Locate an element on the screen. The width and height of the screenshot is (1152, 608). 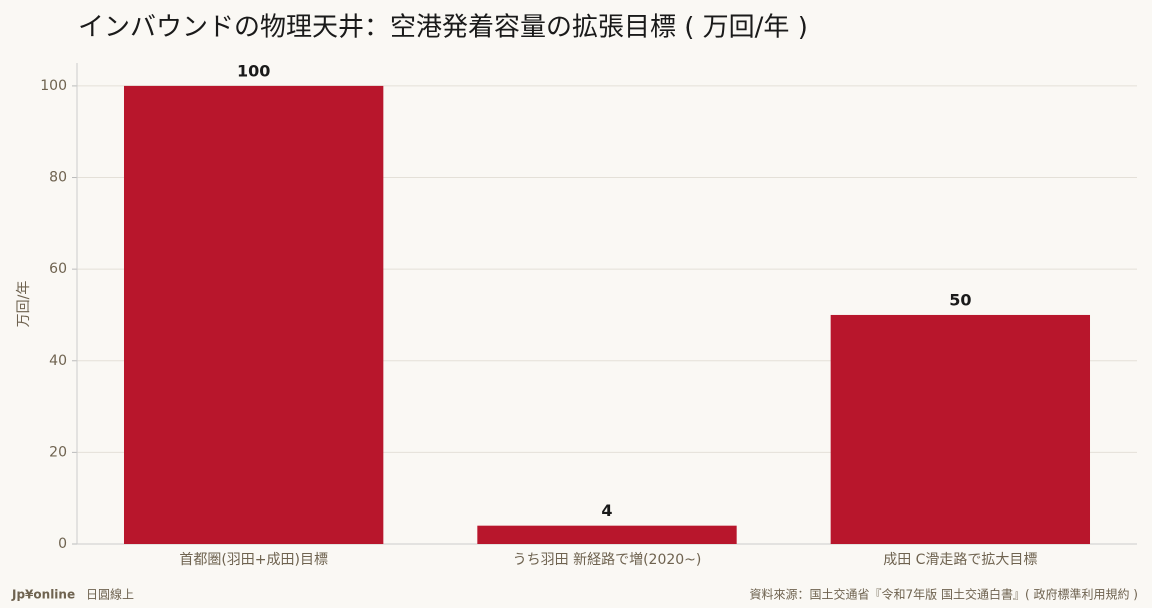
y-tick-label: 40 is located at coordinates (58, 361).